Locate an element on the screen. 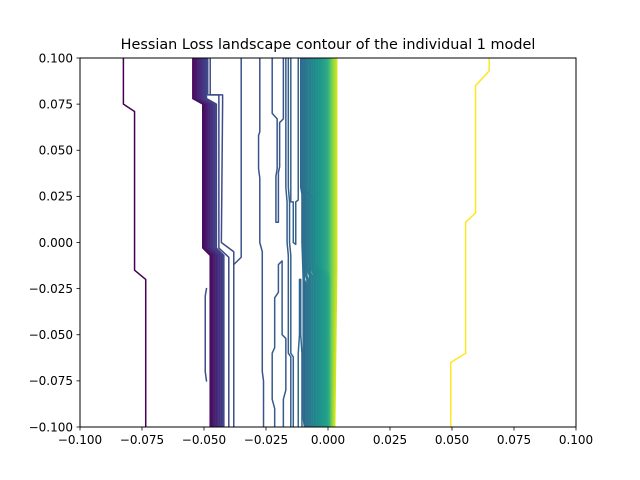  x-tick-label: −0.075 is located at coordinates (142, 440).